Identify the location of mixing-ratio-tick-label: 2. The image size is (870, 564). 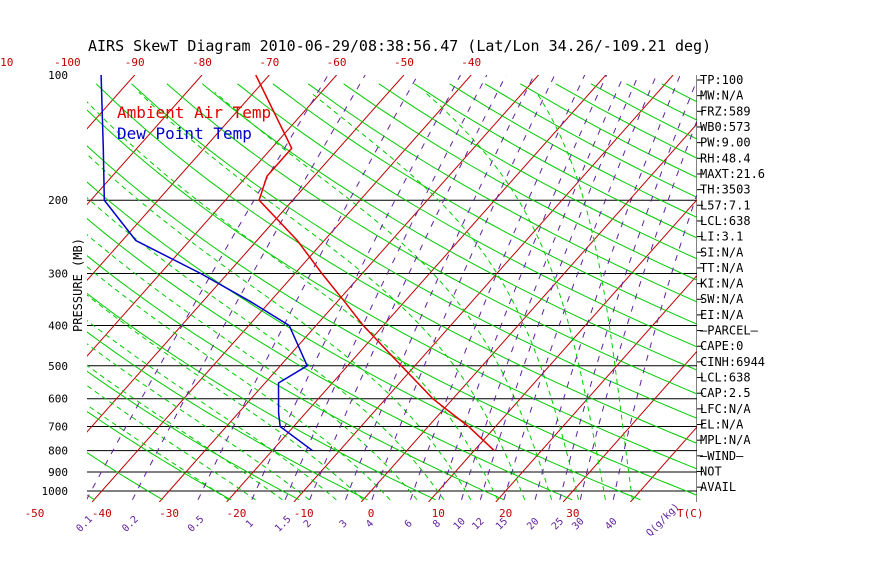
(308, 524).